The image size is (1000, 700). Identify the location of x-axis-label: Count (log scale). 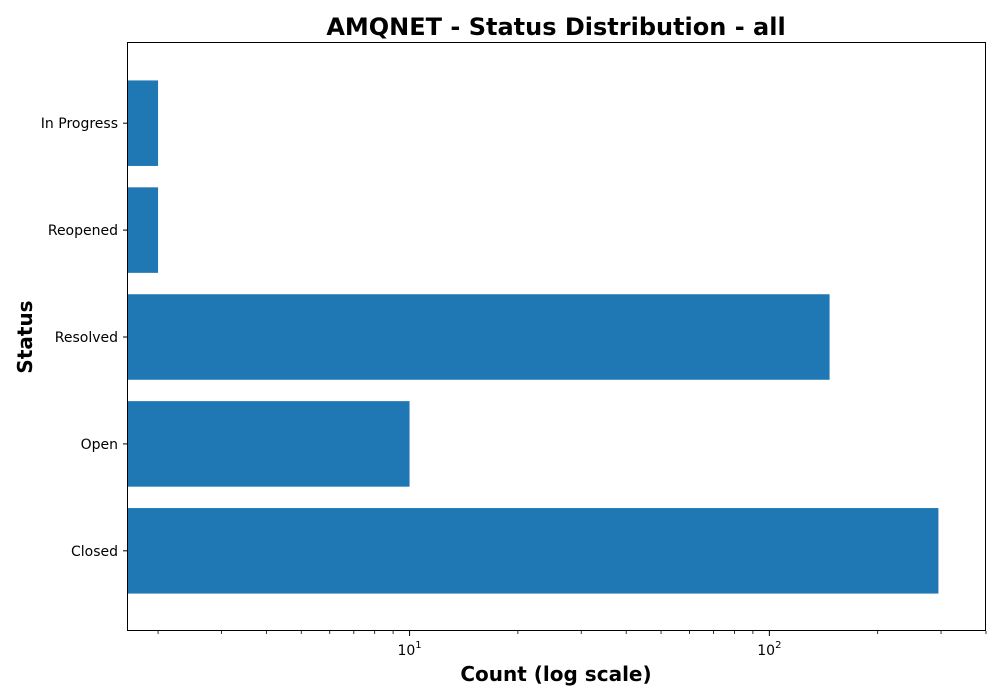
(555, 674).